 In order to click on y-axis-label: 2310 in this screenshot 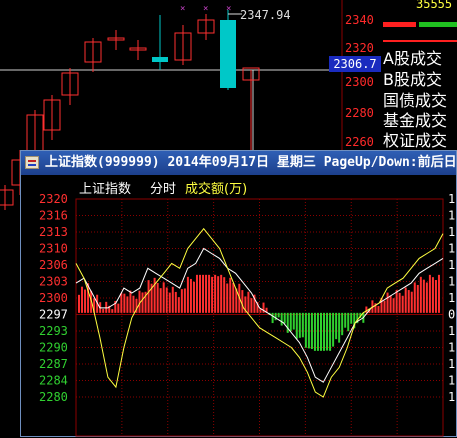, I will do `click(53, 249)`.